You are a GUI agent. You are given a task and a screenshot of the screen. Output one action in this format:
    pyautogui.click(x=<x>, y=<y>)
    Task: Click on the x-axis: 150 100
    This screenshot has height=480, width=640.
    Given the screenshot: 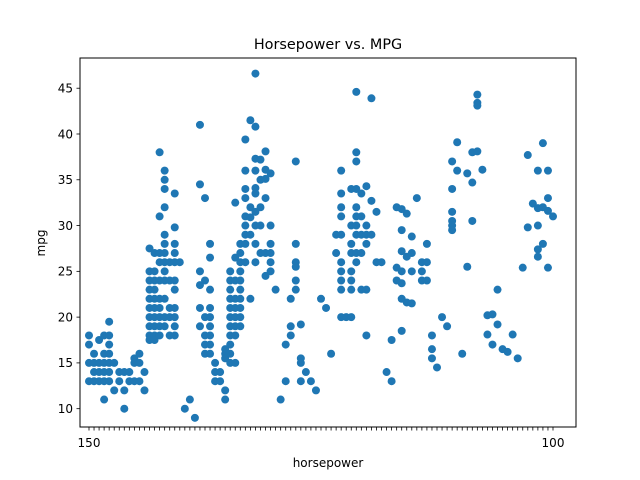 What is the action you would take?
    pyautogui.click(x=321, y=438)
    